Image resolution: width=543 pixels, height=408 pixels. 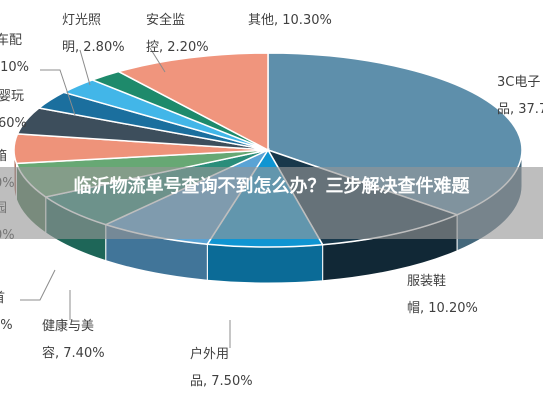 What do you see at coordinates (14, 53) in the screenshot?
I see `data-label-汽车配件: 车配.10%` at bounding box center [14, 53].